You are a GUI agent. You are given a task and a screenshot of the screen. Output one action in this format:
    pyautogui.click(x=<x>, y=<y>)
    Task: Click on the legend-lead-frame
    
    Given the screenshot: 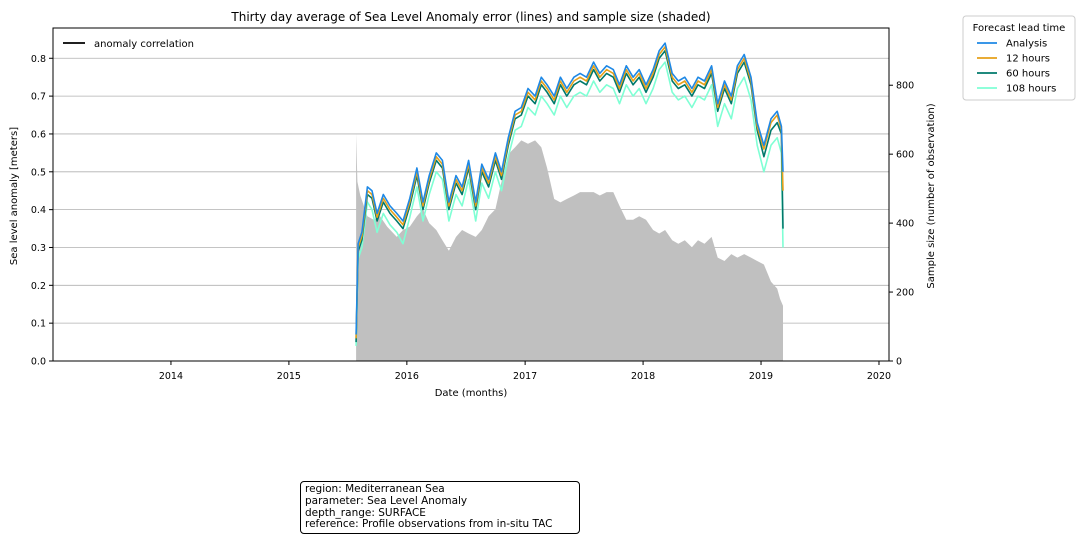 What is the action you would take?
    pyautogui.click(x=1019, y=58)
    